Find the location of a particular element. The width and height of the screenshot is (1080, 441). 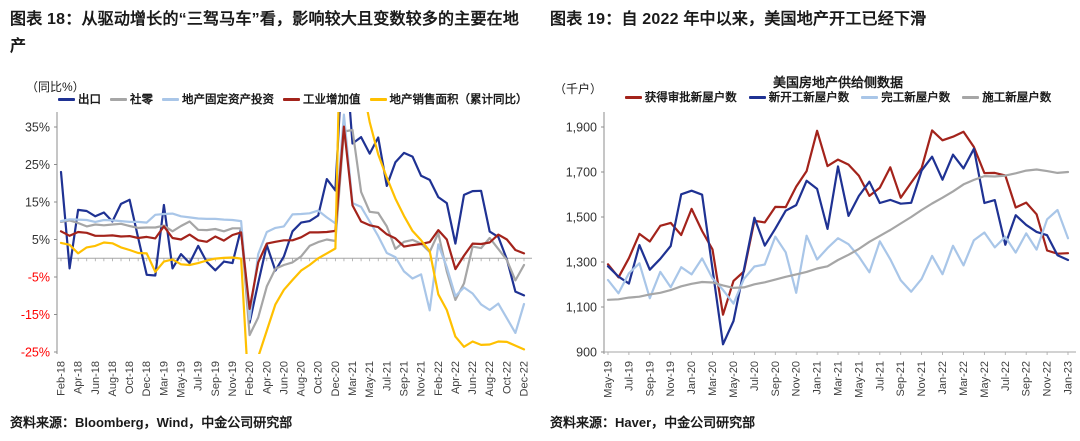

series-line-施工新屋户数 is located at coordinates (838, 234).